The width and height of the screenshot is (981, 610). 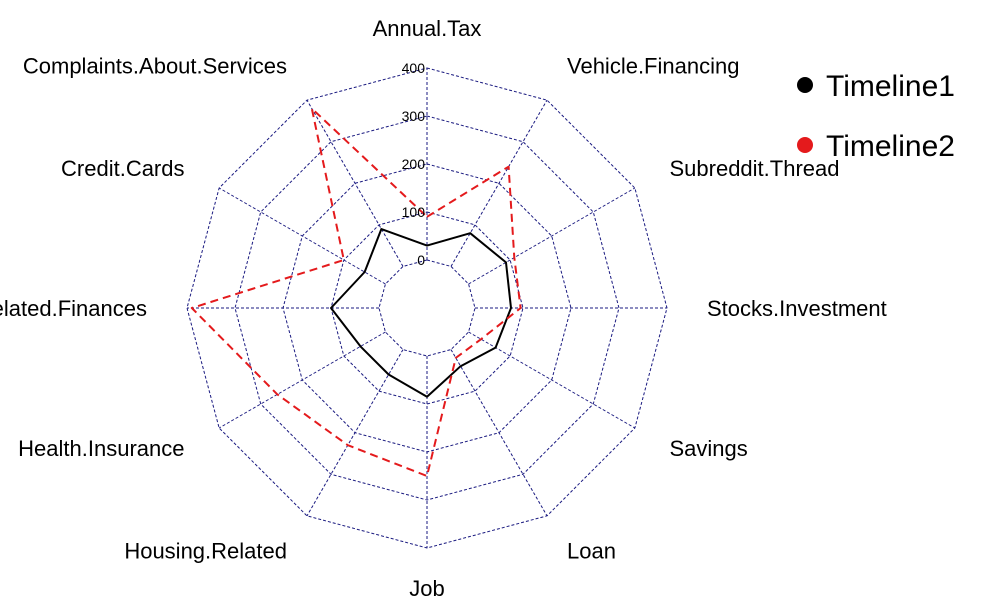 I want to click on axis-label: Credit.Cards, so click(x=122, y=168).